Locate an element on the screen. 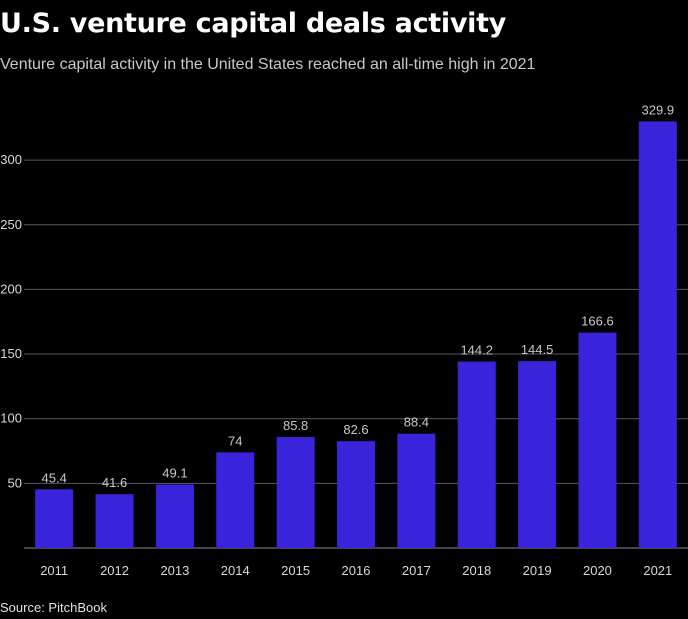 This screenshot has width=688, height=619. data-label: 144.5 is located at coordinates (537, 349).